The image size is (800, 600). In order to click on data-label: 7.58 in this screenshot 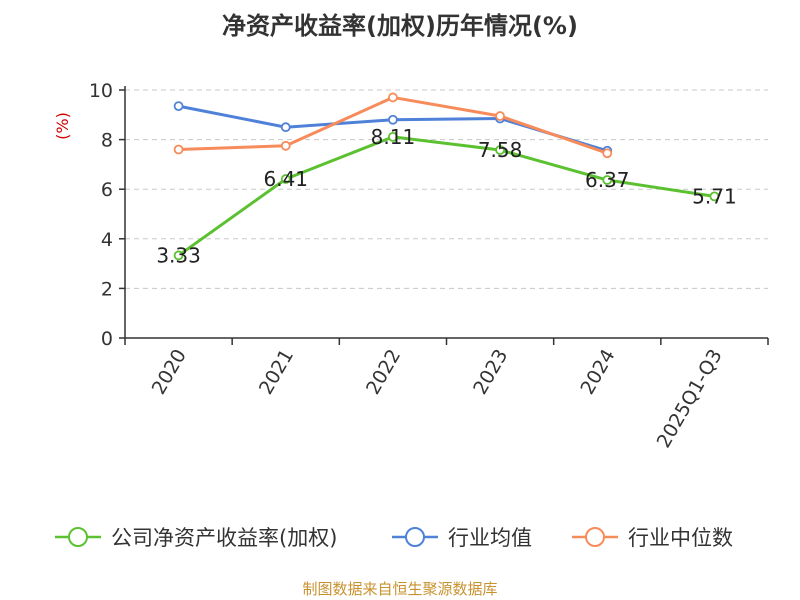, I will do `click(500, 150)`.